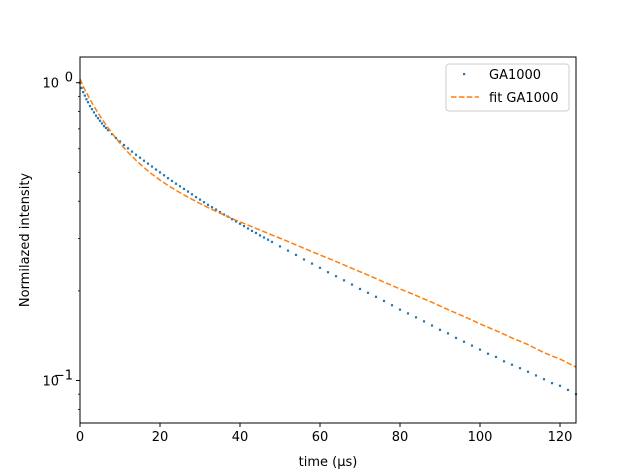  I want to click on legend-box, so click(507, 87).